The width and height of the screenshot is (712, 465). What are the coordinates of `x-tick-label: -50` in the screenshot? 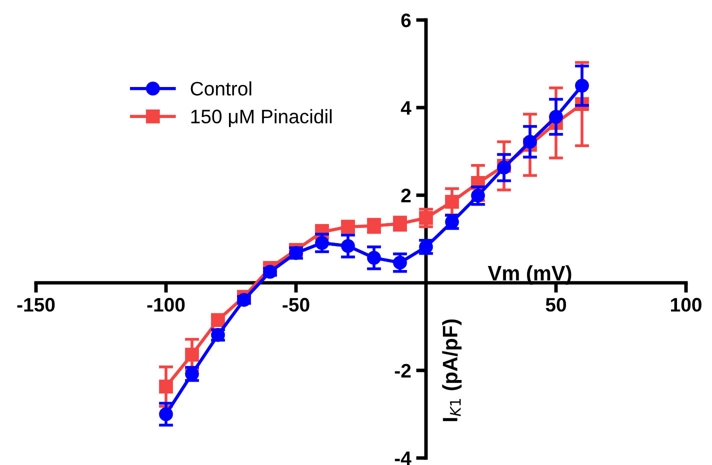 It's located at (296, 305).